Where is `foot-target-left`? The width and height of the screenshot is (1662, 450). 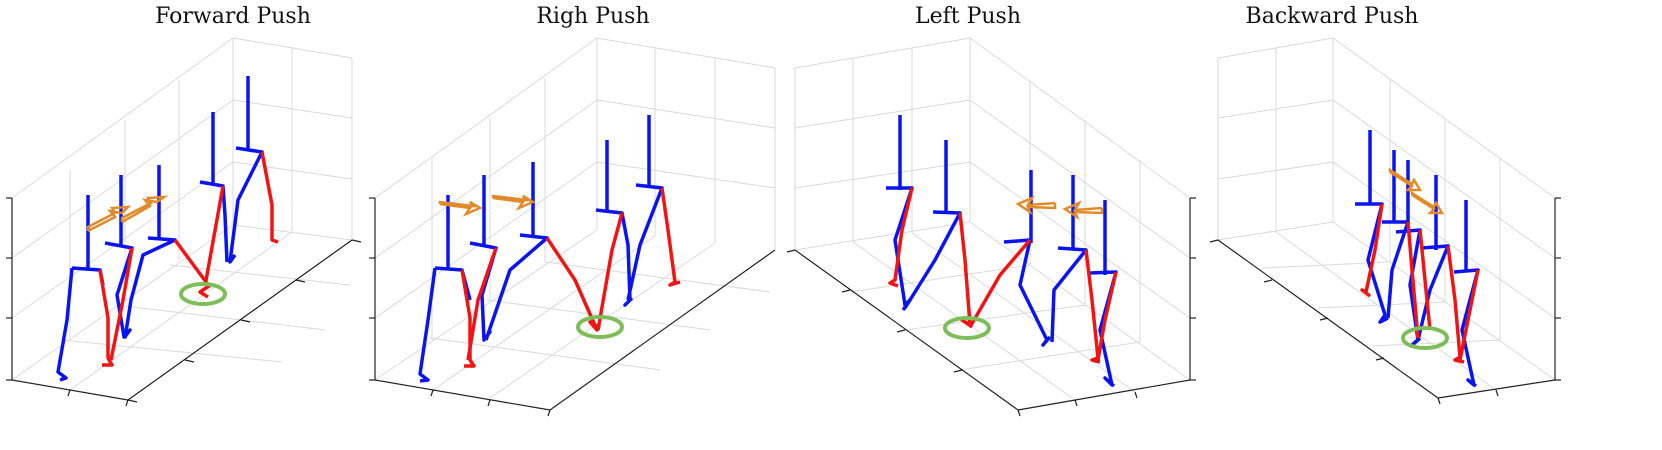
foot-target-left is located at coordinates (967, 328).